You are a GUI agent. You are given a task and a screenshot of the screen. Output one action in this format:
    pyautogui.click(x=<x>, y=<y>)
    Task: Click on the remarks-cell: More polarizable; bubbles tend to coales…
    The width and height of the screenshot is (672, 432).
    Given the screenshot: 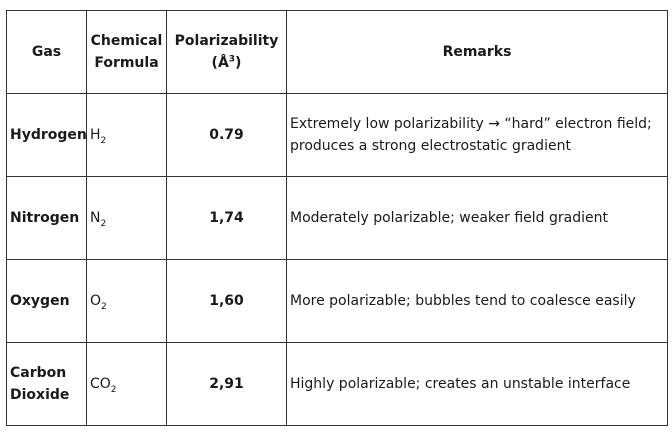 What is the action you would take?
    pyautogui.click(x=477, y=301)
    